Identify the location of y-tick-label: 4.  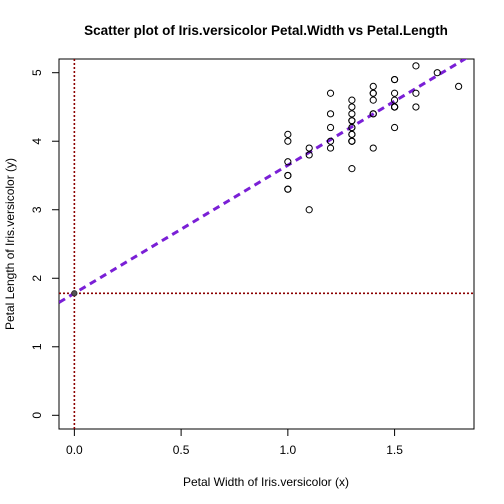
(37, 141).